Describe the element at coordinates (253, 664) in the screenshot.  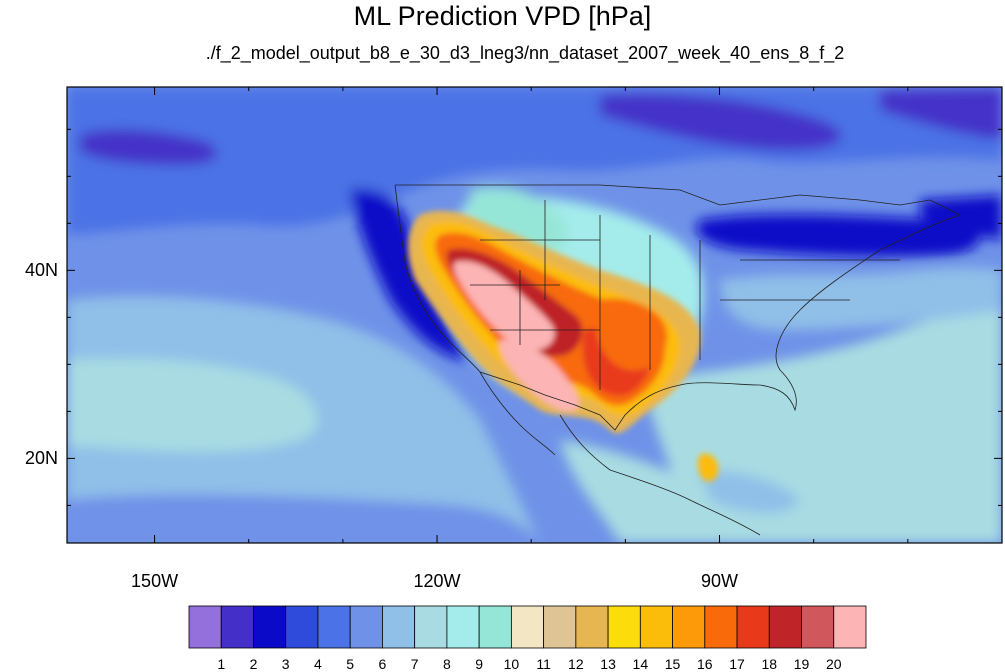
I see `colorbar-tick-label: 2` at that location.